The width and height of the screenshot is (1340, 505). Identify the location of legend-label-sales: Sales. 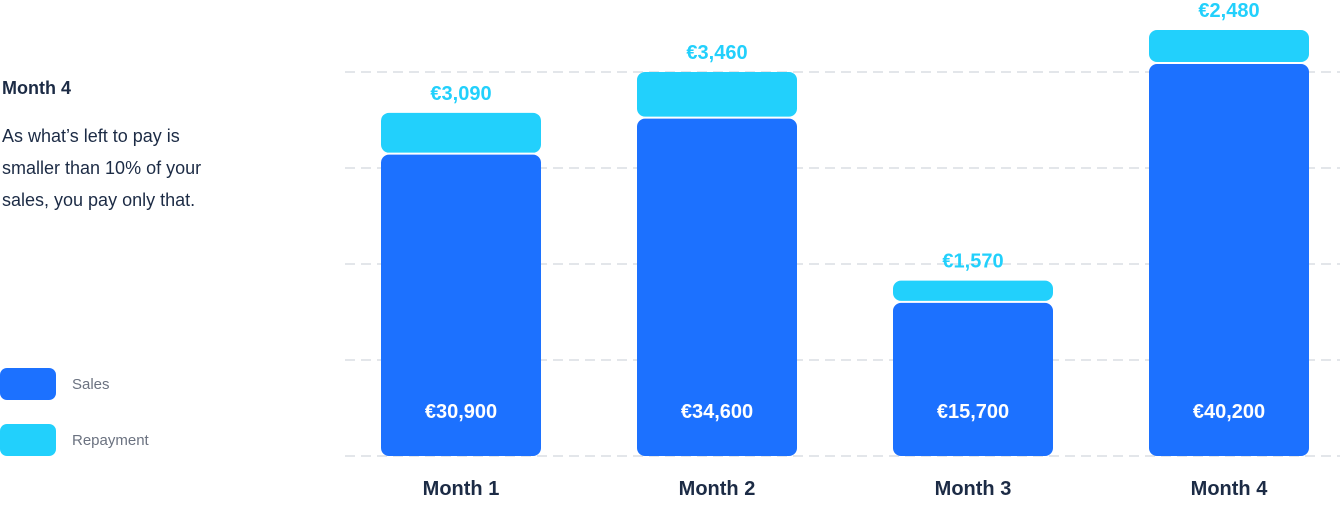
(91, 384).